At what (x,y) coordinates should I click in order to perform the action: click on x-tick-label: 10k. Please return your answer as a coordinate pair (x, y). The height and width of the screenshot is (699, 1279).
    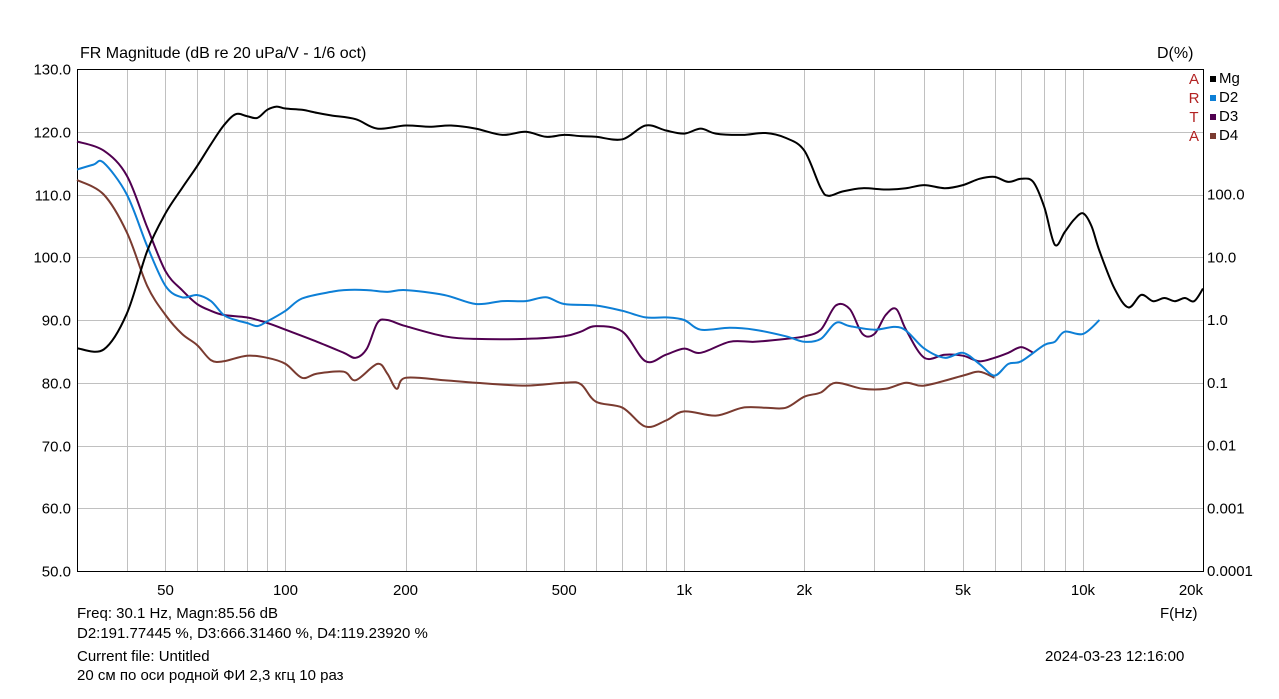
    Looking at the image, I should click on (1083, 590).